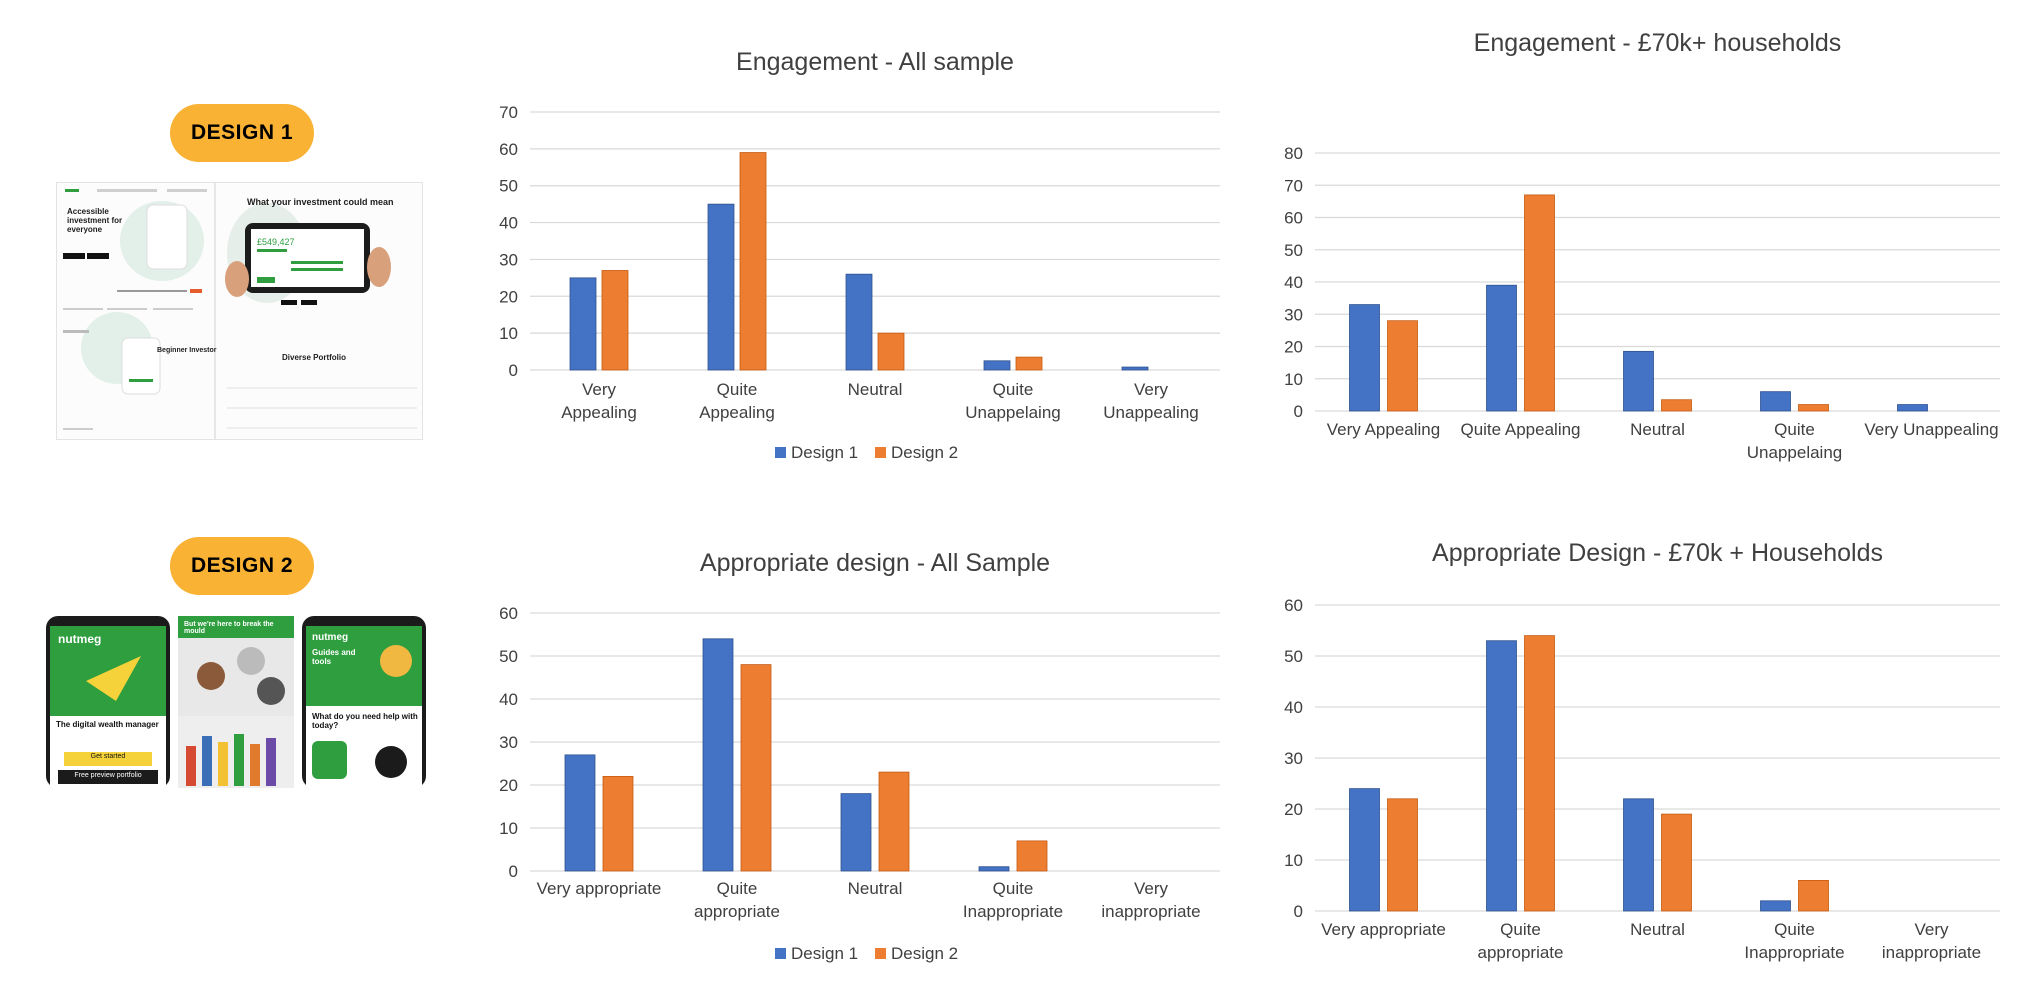 The image size is (2040, 1005). What do you see at coordinates (187, 350) in the screenshot?
I see `design1-lower-left-heading: Beginner Investor` at bounding box center [187, 350].